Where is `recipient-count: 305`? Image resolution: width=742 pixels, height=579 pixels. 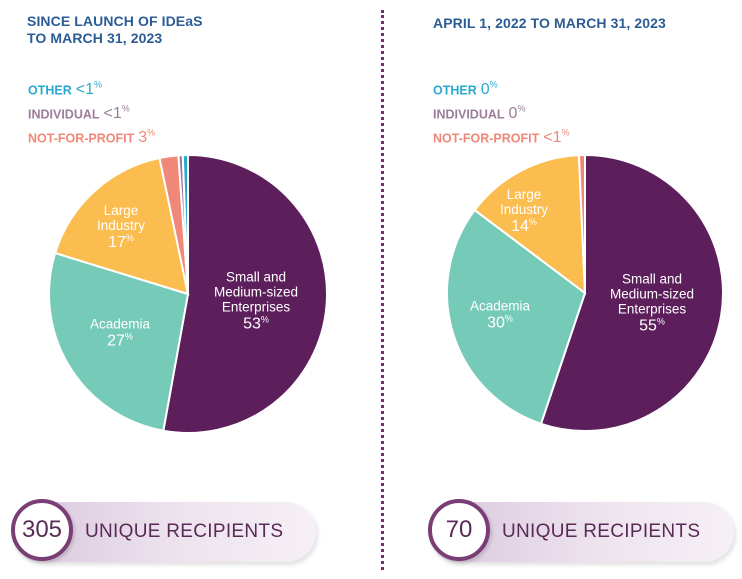
recipient-count: 305 is located at coordinates (42, 530).